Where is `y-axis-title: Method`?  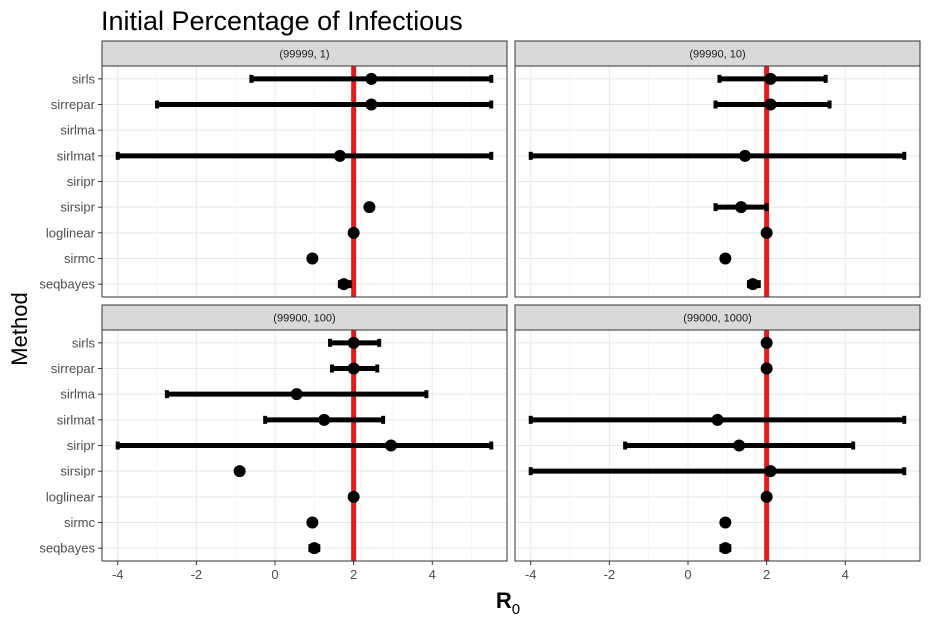
y-axis-title: Method is located at coordinates (19, 328).